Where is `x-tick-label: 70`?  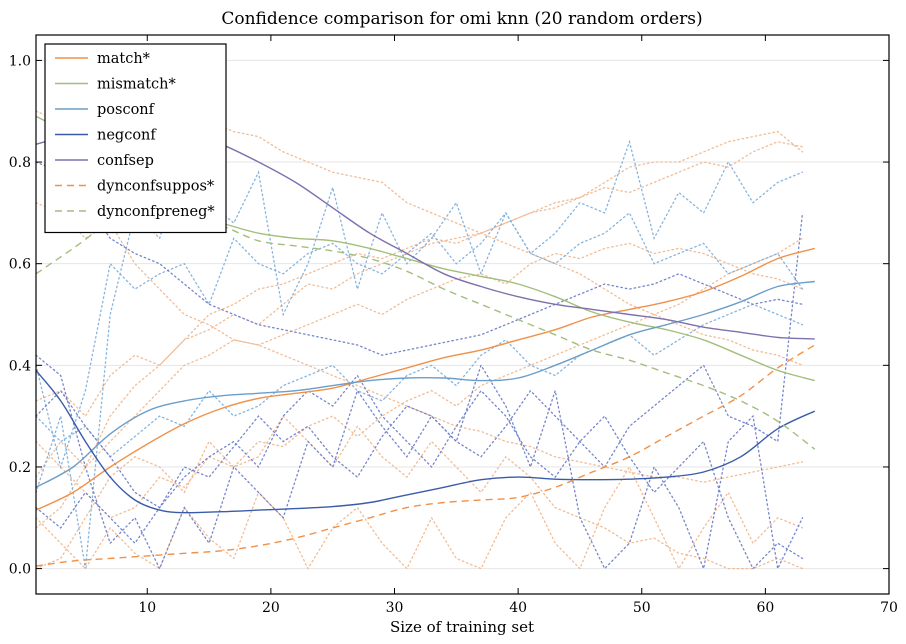 x-tick-label: 70 is located at coordinates (889, 608).